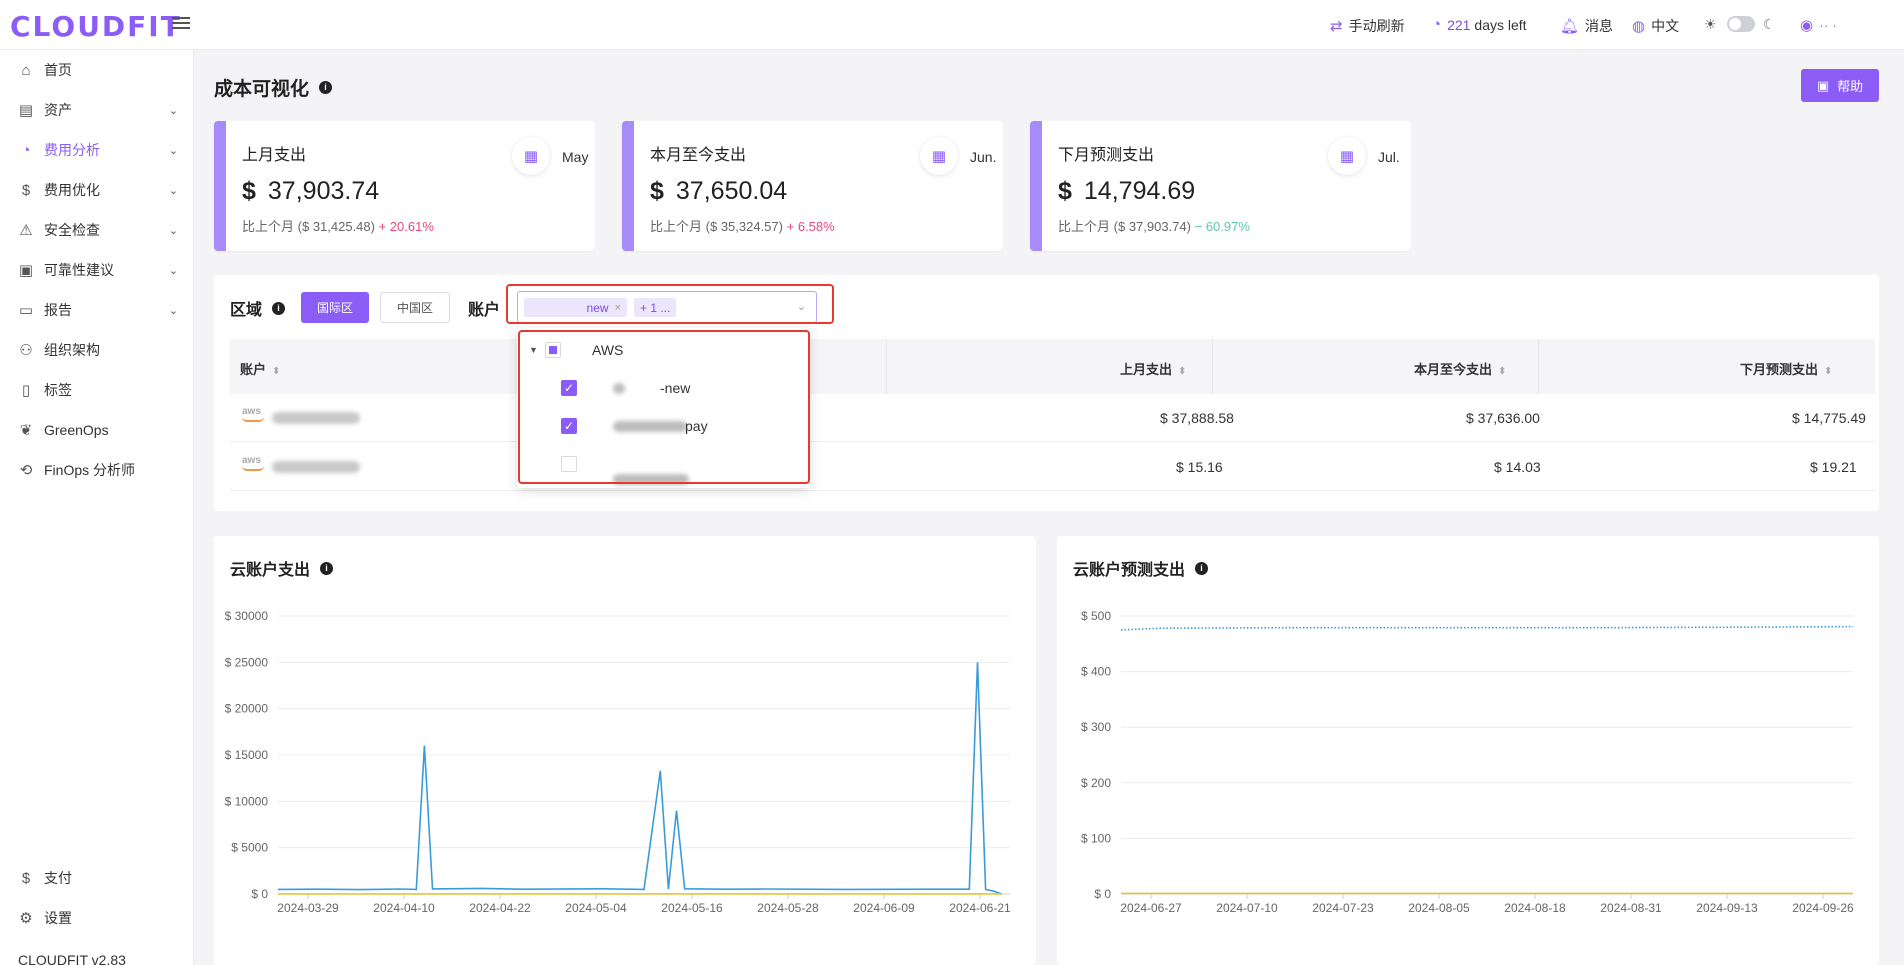  I want to click on sidebar-item-finops-analyst: ⟲ FinOps 分析师, so click(97, 470).